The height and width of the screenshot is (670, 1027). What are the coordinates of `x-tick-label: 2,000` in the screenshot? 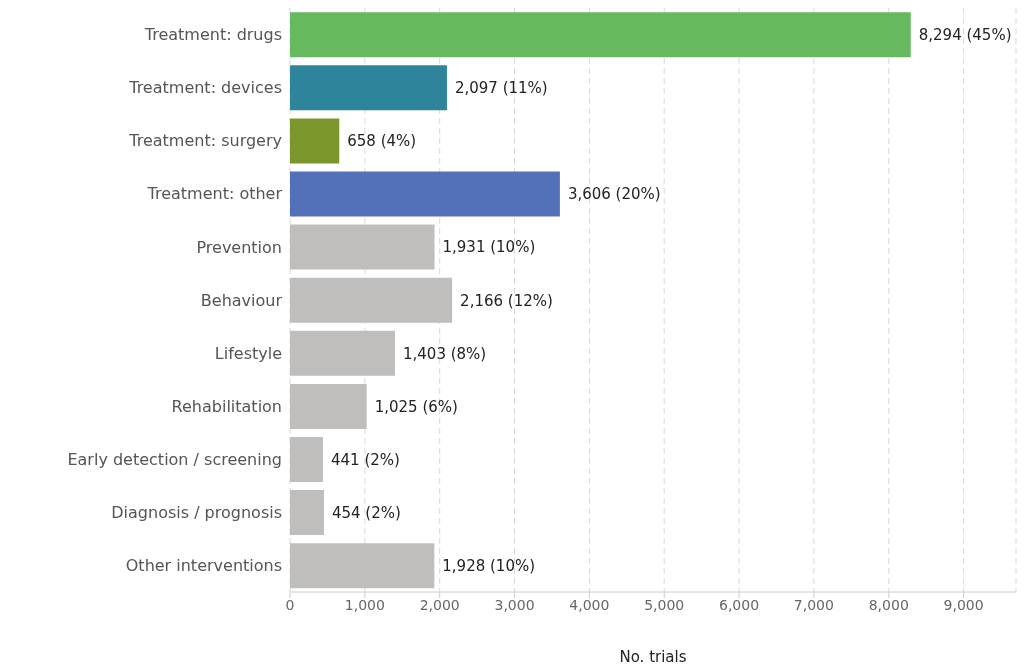 It's located at (439, 604).